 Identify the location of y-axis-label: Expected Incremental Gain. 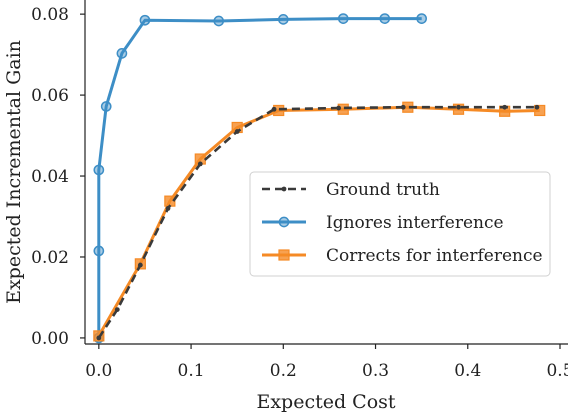
(14, 172).